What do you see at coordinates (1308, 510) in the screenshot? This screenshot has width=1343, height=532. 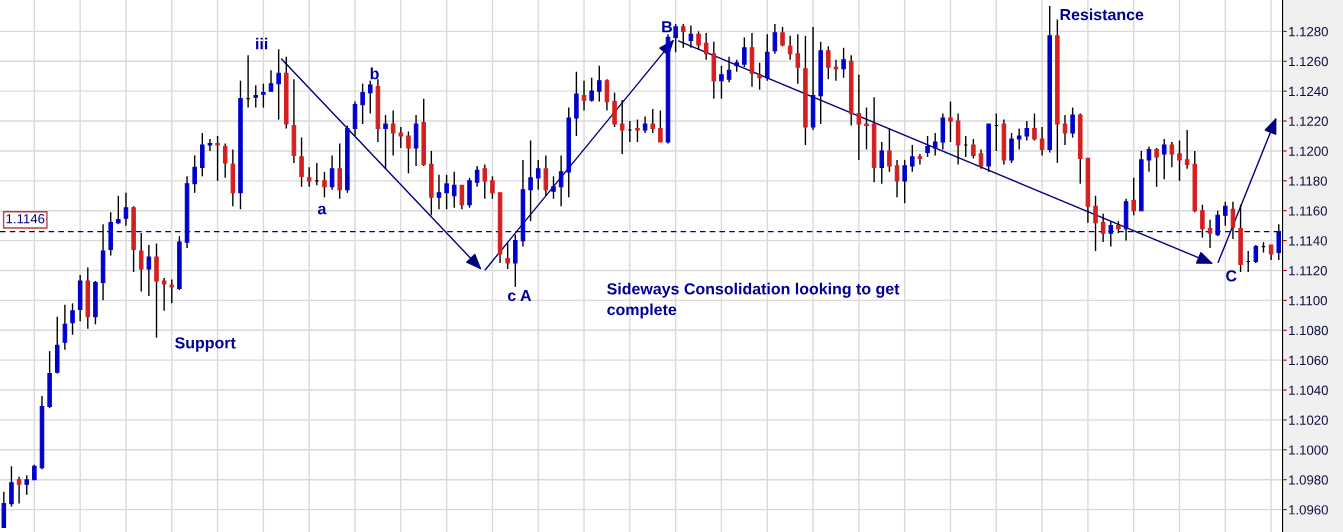 I see `y-tick-label: 1.0960` at bounding box center [1308, 510].